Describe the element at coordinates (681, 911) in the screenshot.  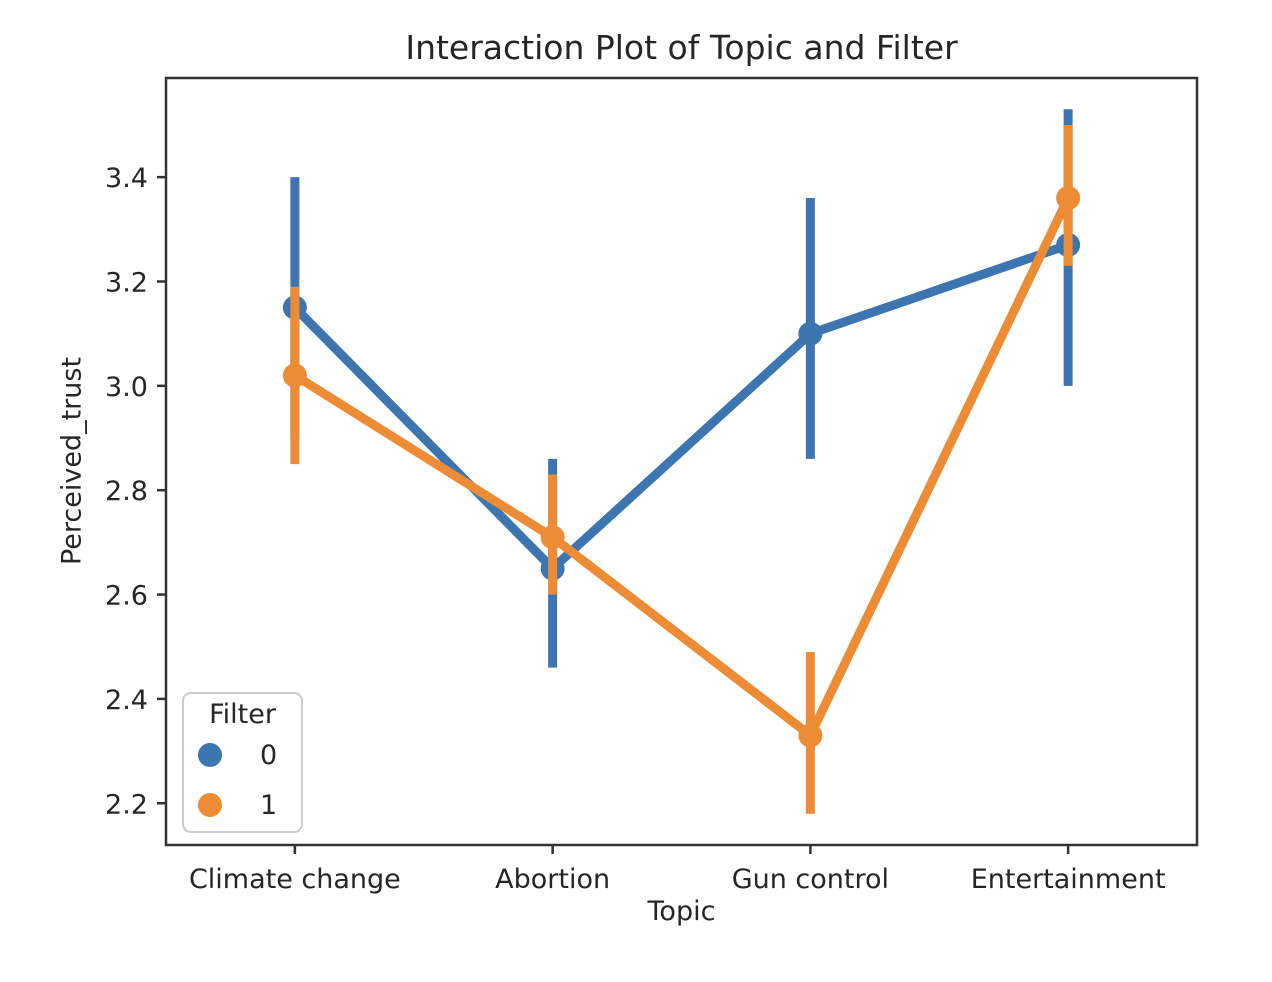
I see `x-axis-label: Topic` at that location.